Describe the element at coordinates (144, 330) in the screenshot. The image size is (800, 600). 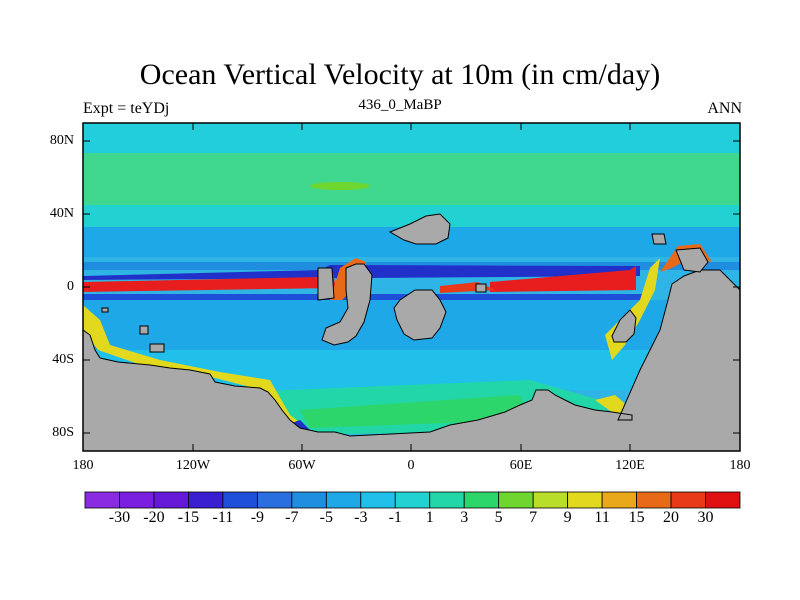
I see `land-island-tiny-c` at that location.